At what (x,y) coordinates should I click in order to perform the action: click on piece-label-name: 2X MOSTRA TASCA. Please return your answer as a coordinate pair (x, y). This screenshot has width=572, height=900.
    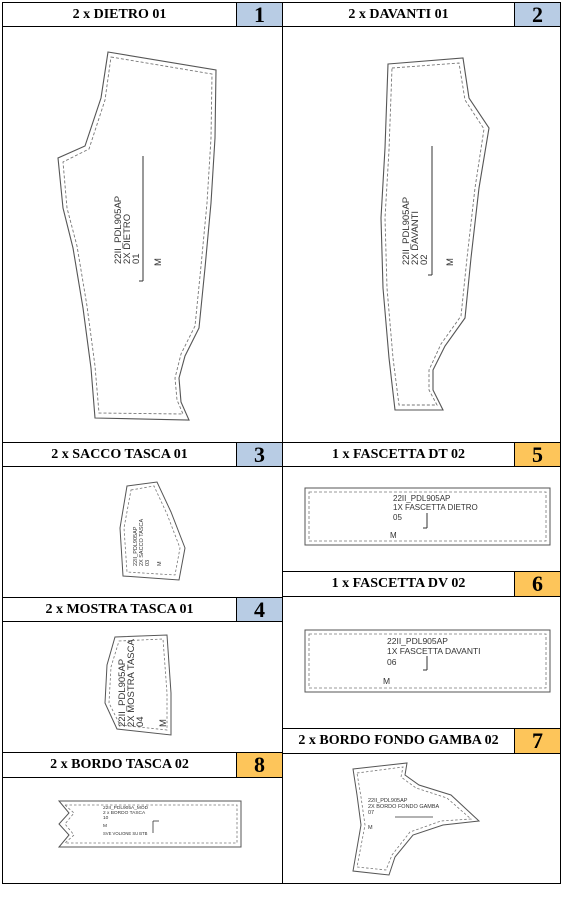
    Looking at the image, I should click on (131, 683).